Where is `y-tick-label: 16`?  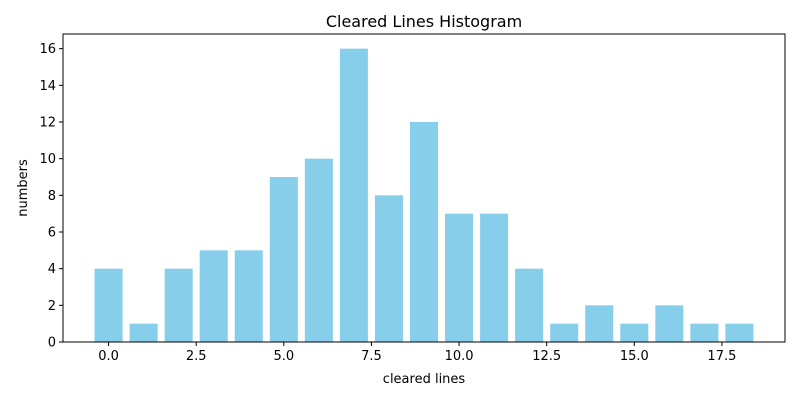
y-tick-label: 16 is located at coordinates (47, 49).